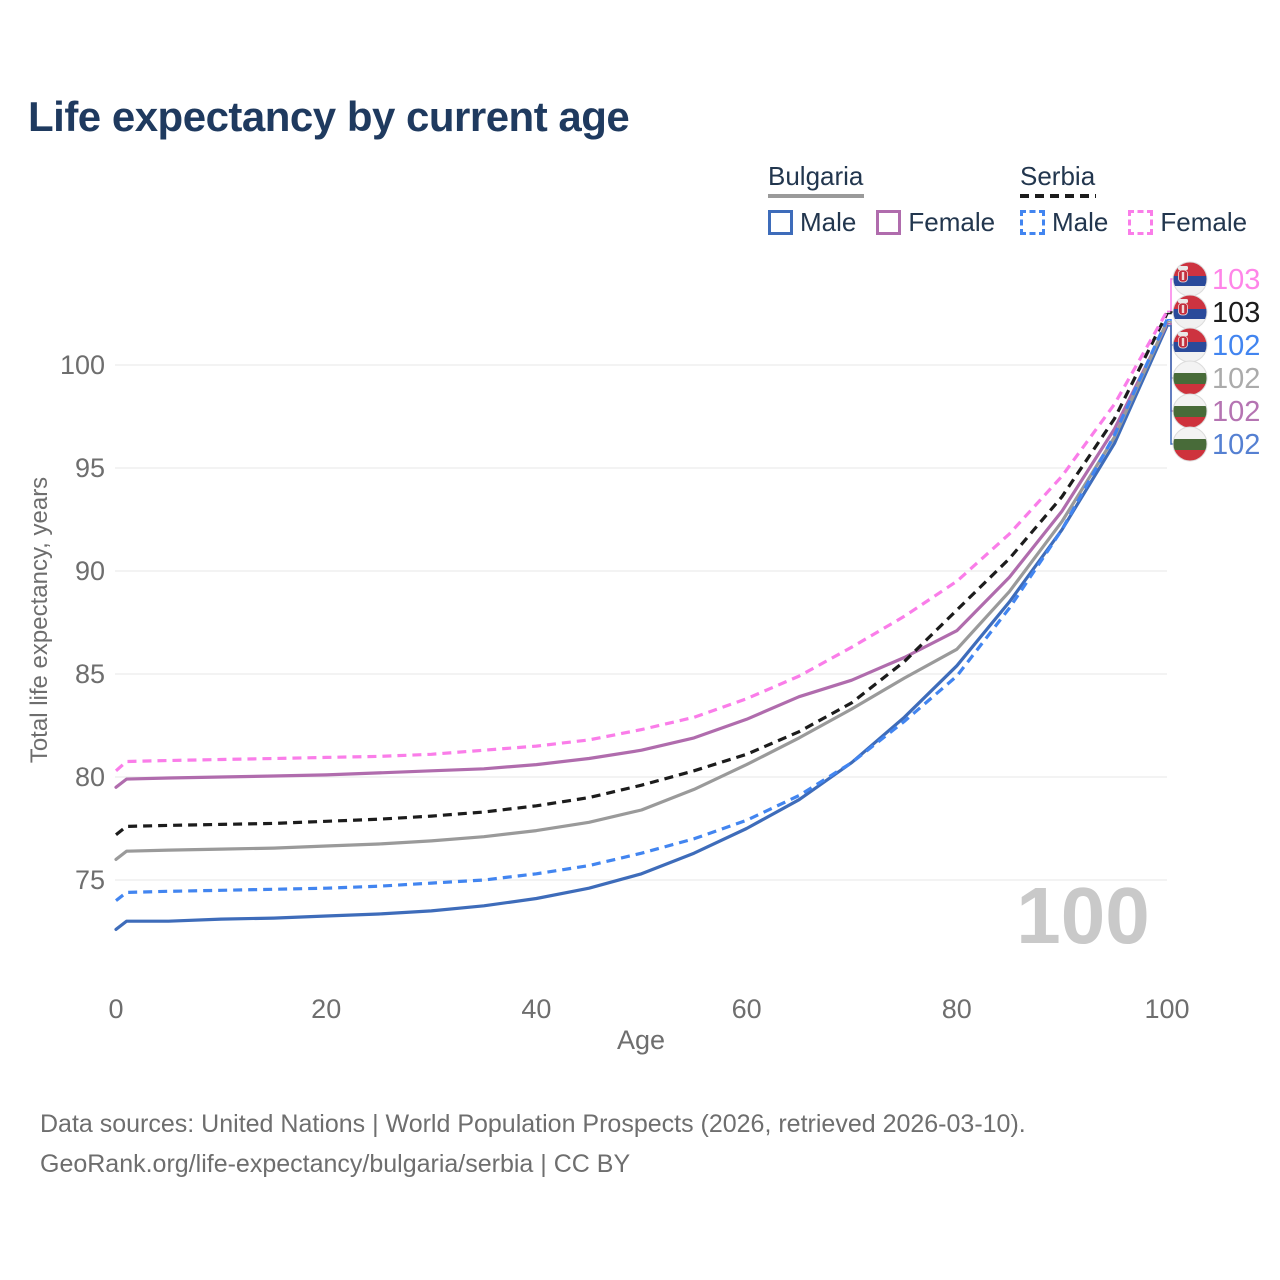 The width and height of the screenshot is (1280, 1280). I want to click on swatch-serbia-male, so click(1032, 222).